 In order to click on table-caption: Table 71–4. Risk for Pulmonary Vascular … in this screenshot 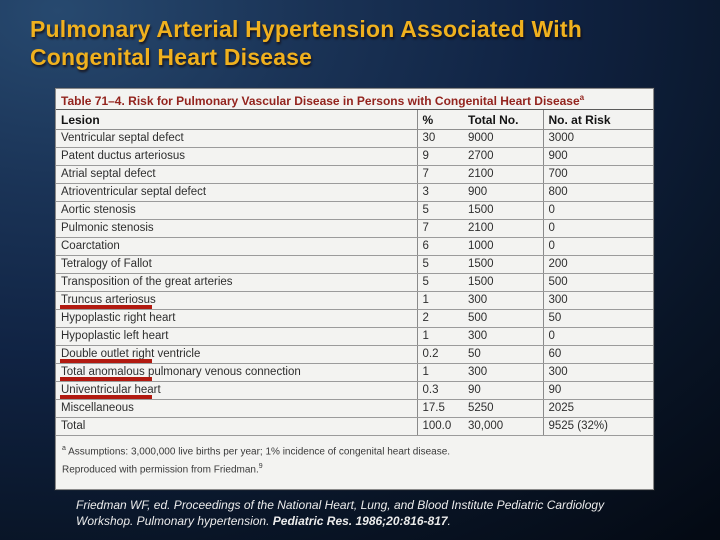, I will do `click(354, 99)`.